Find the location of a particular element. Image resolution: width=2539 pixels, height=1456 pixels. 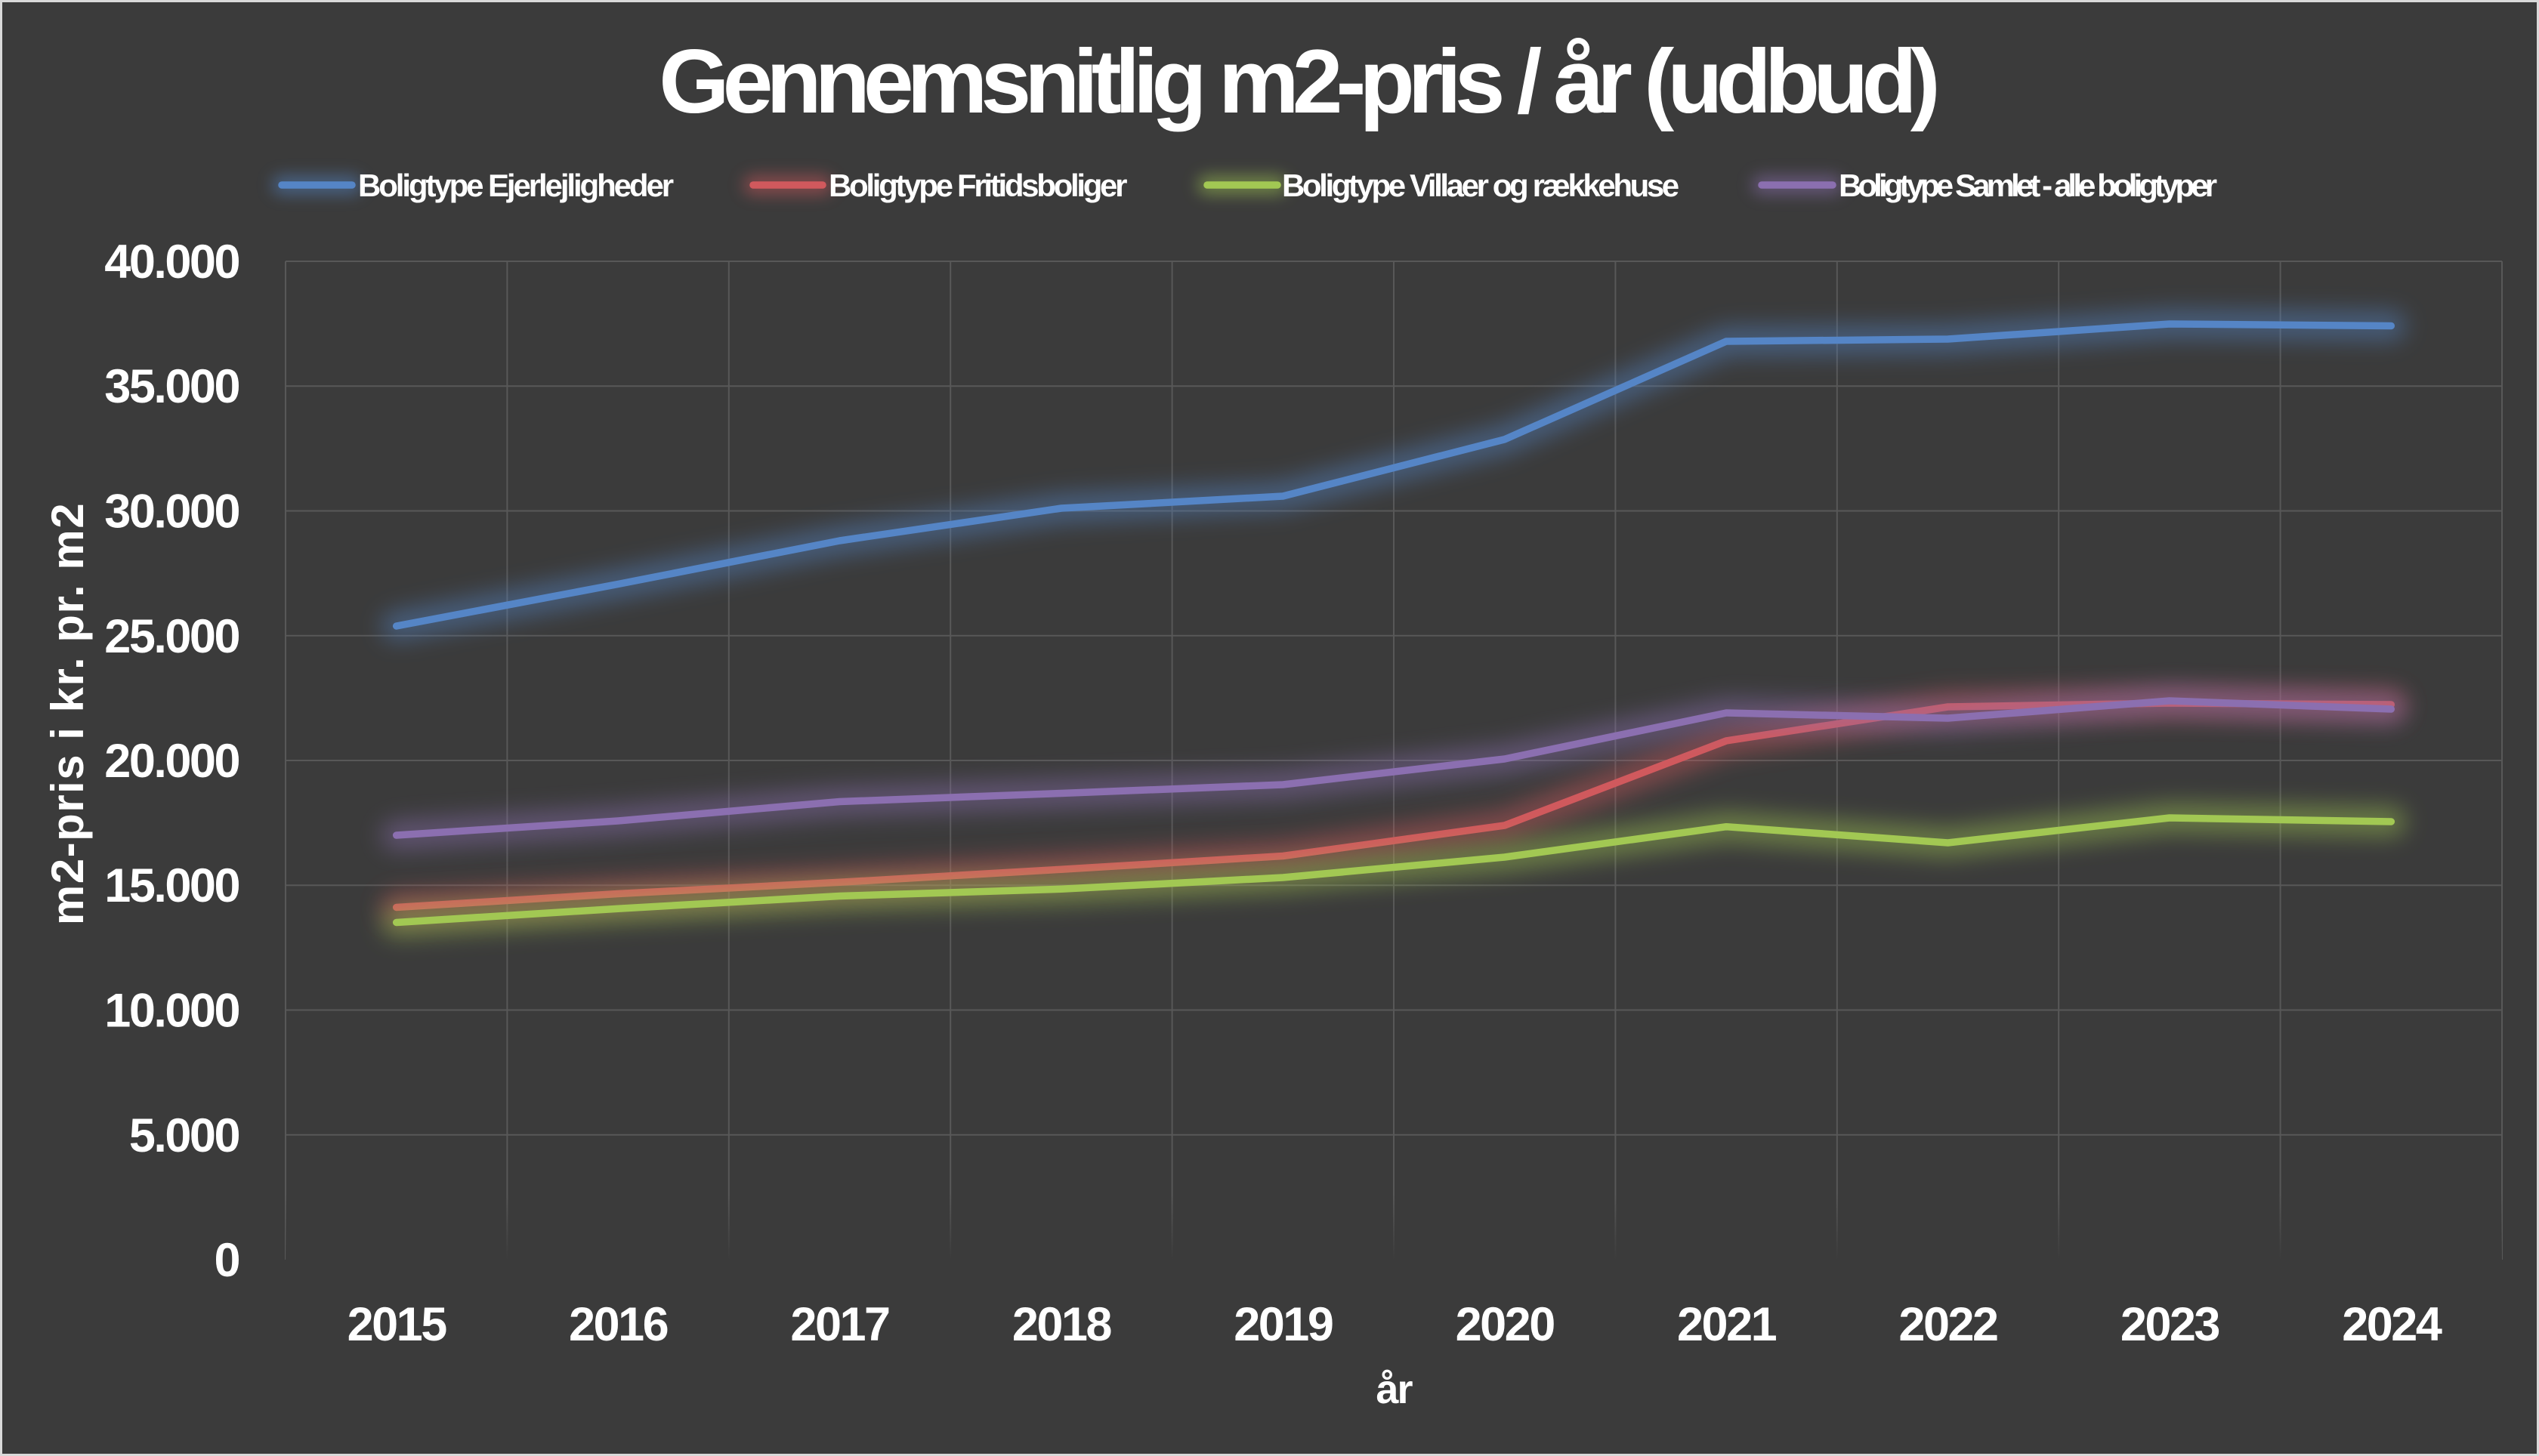

svg-text: 40.000 is located at coordinates (172, 262).